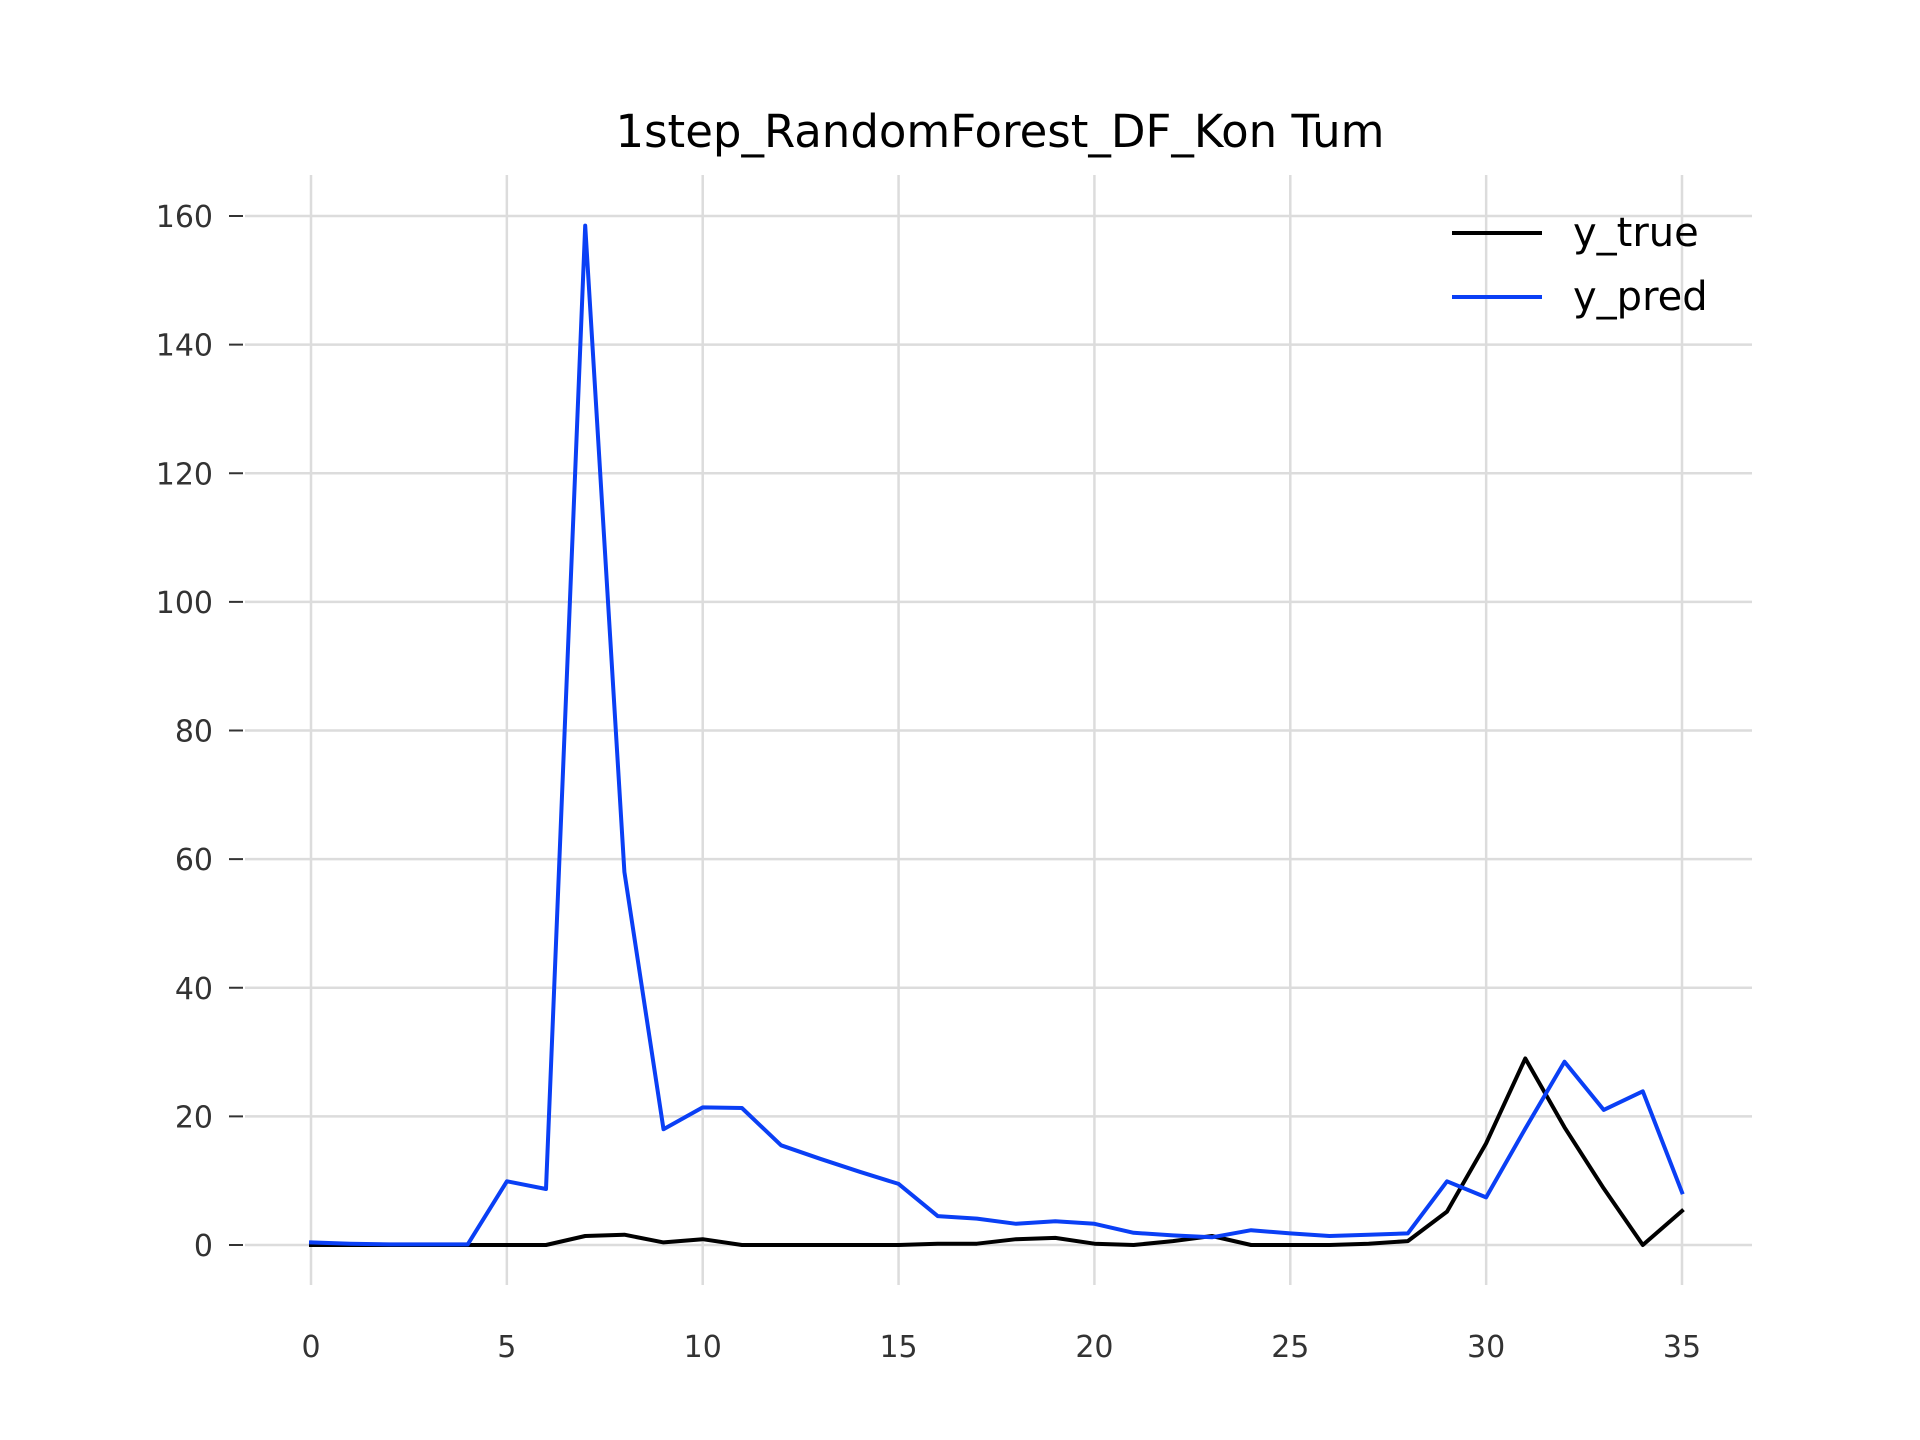 The height and width of the screenshot is (1440, 1920). What do you see at coordinates (194, 1117) in the screenshot?
I see `y-tick-label: 20` at bounding box center [194, 1117].